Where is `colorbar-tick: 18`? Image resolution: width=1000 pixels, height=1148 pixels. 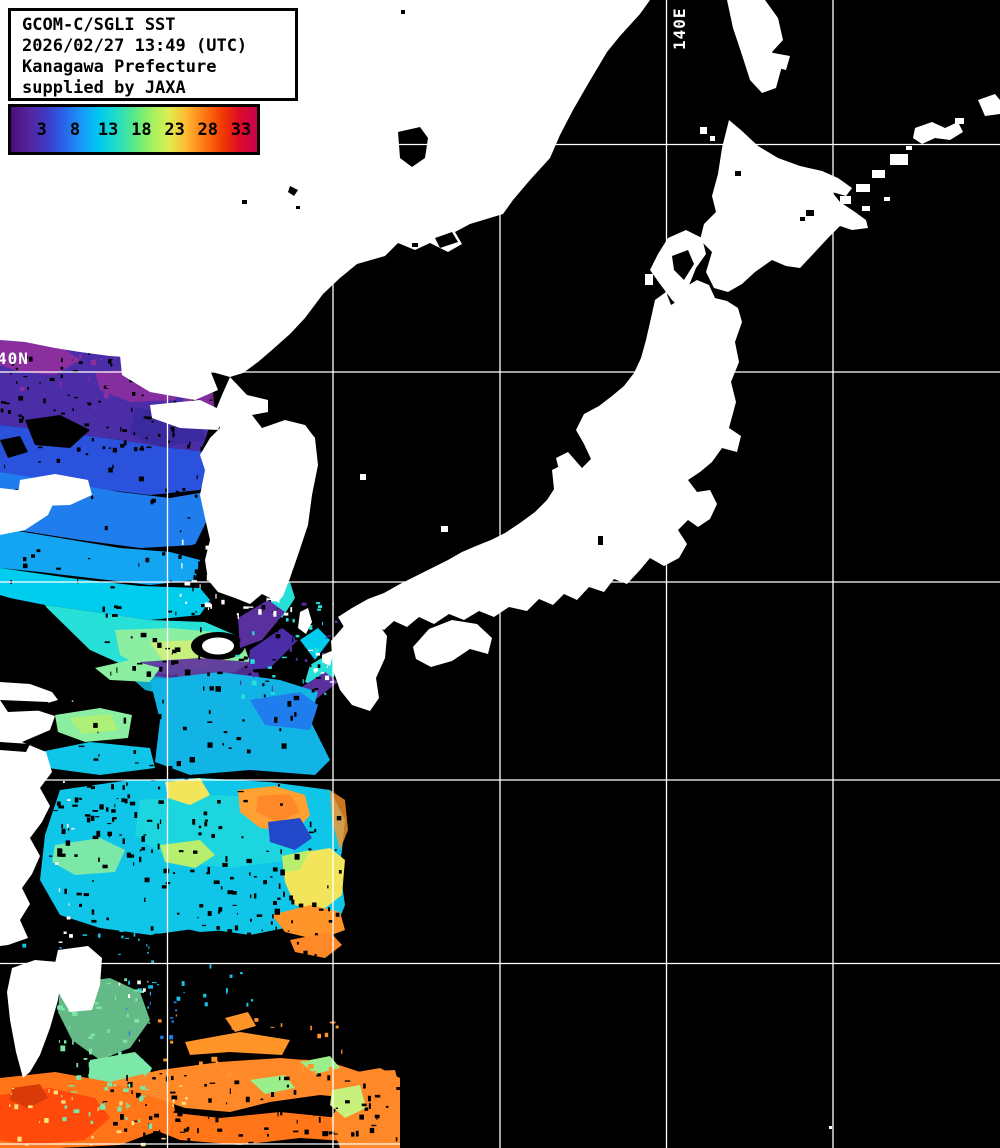
colorbar-tick: 18 is located at coordinates (141, 129).